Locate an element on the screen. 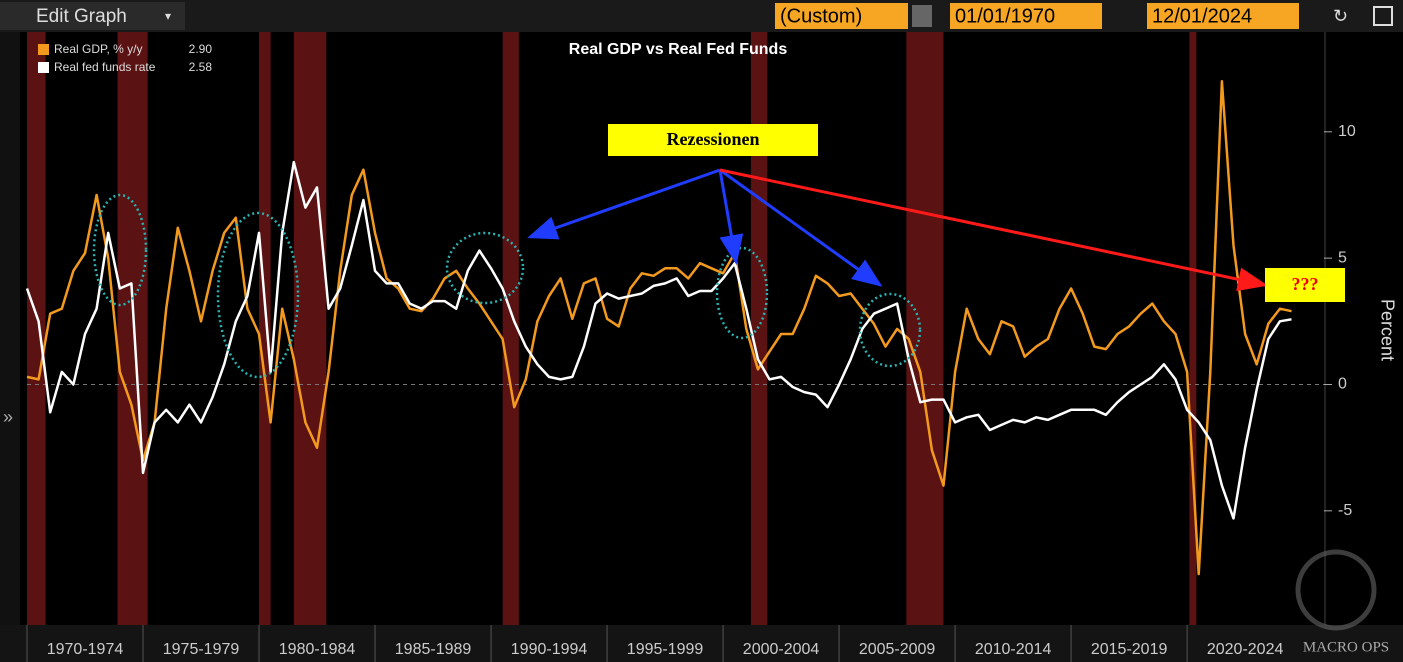  end-field is located at coordinates (1223, 16).